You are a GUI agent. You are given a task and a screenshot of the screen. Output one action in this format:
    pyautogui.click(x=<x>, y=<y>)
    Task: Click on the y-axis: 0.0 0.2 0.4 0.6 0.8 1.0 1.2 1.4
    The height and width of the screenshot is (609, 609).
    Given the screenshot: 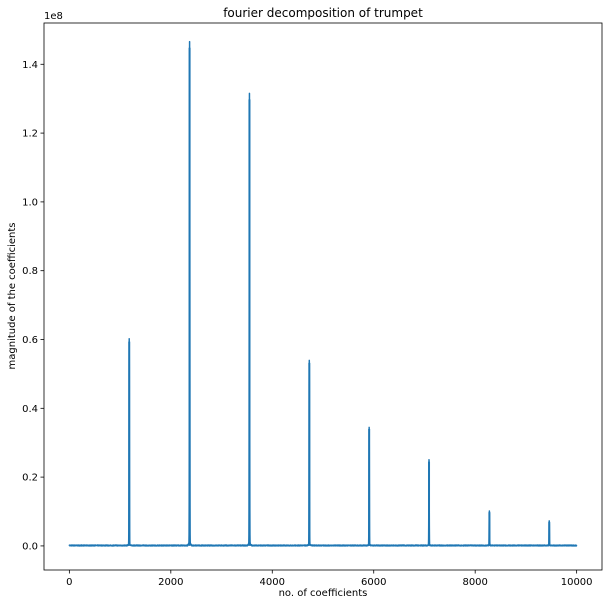 What is the action you would take?
    pyautogui.click(x=33, y=306)
    